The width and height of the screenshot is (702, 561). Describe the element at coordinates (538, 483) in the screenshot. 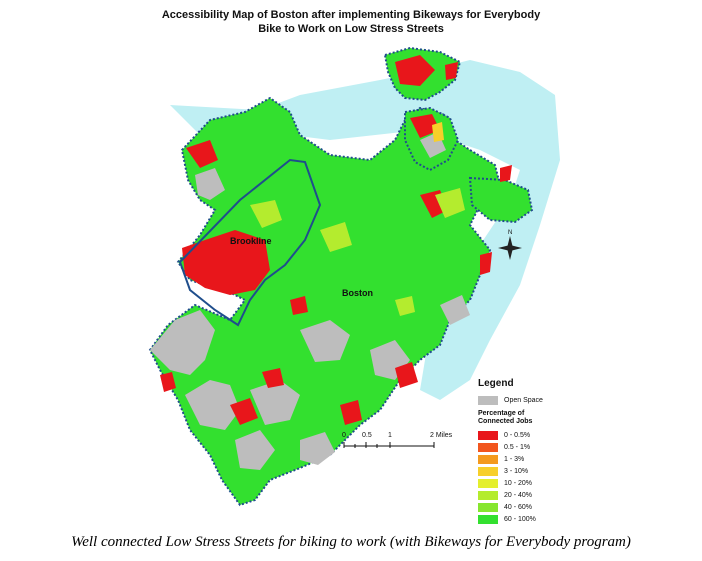

I see `legend-item: 10 - 20%` at that location.